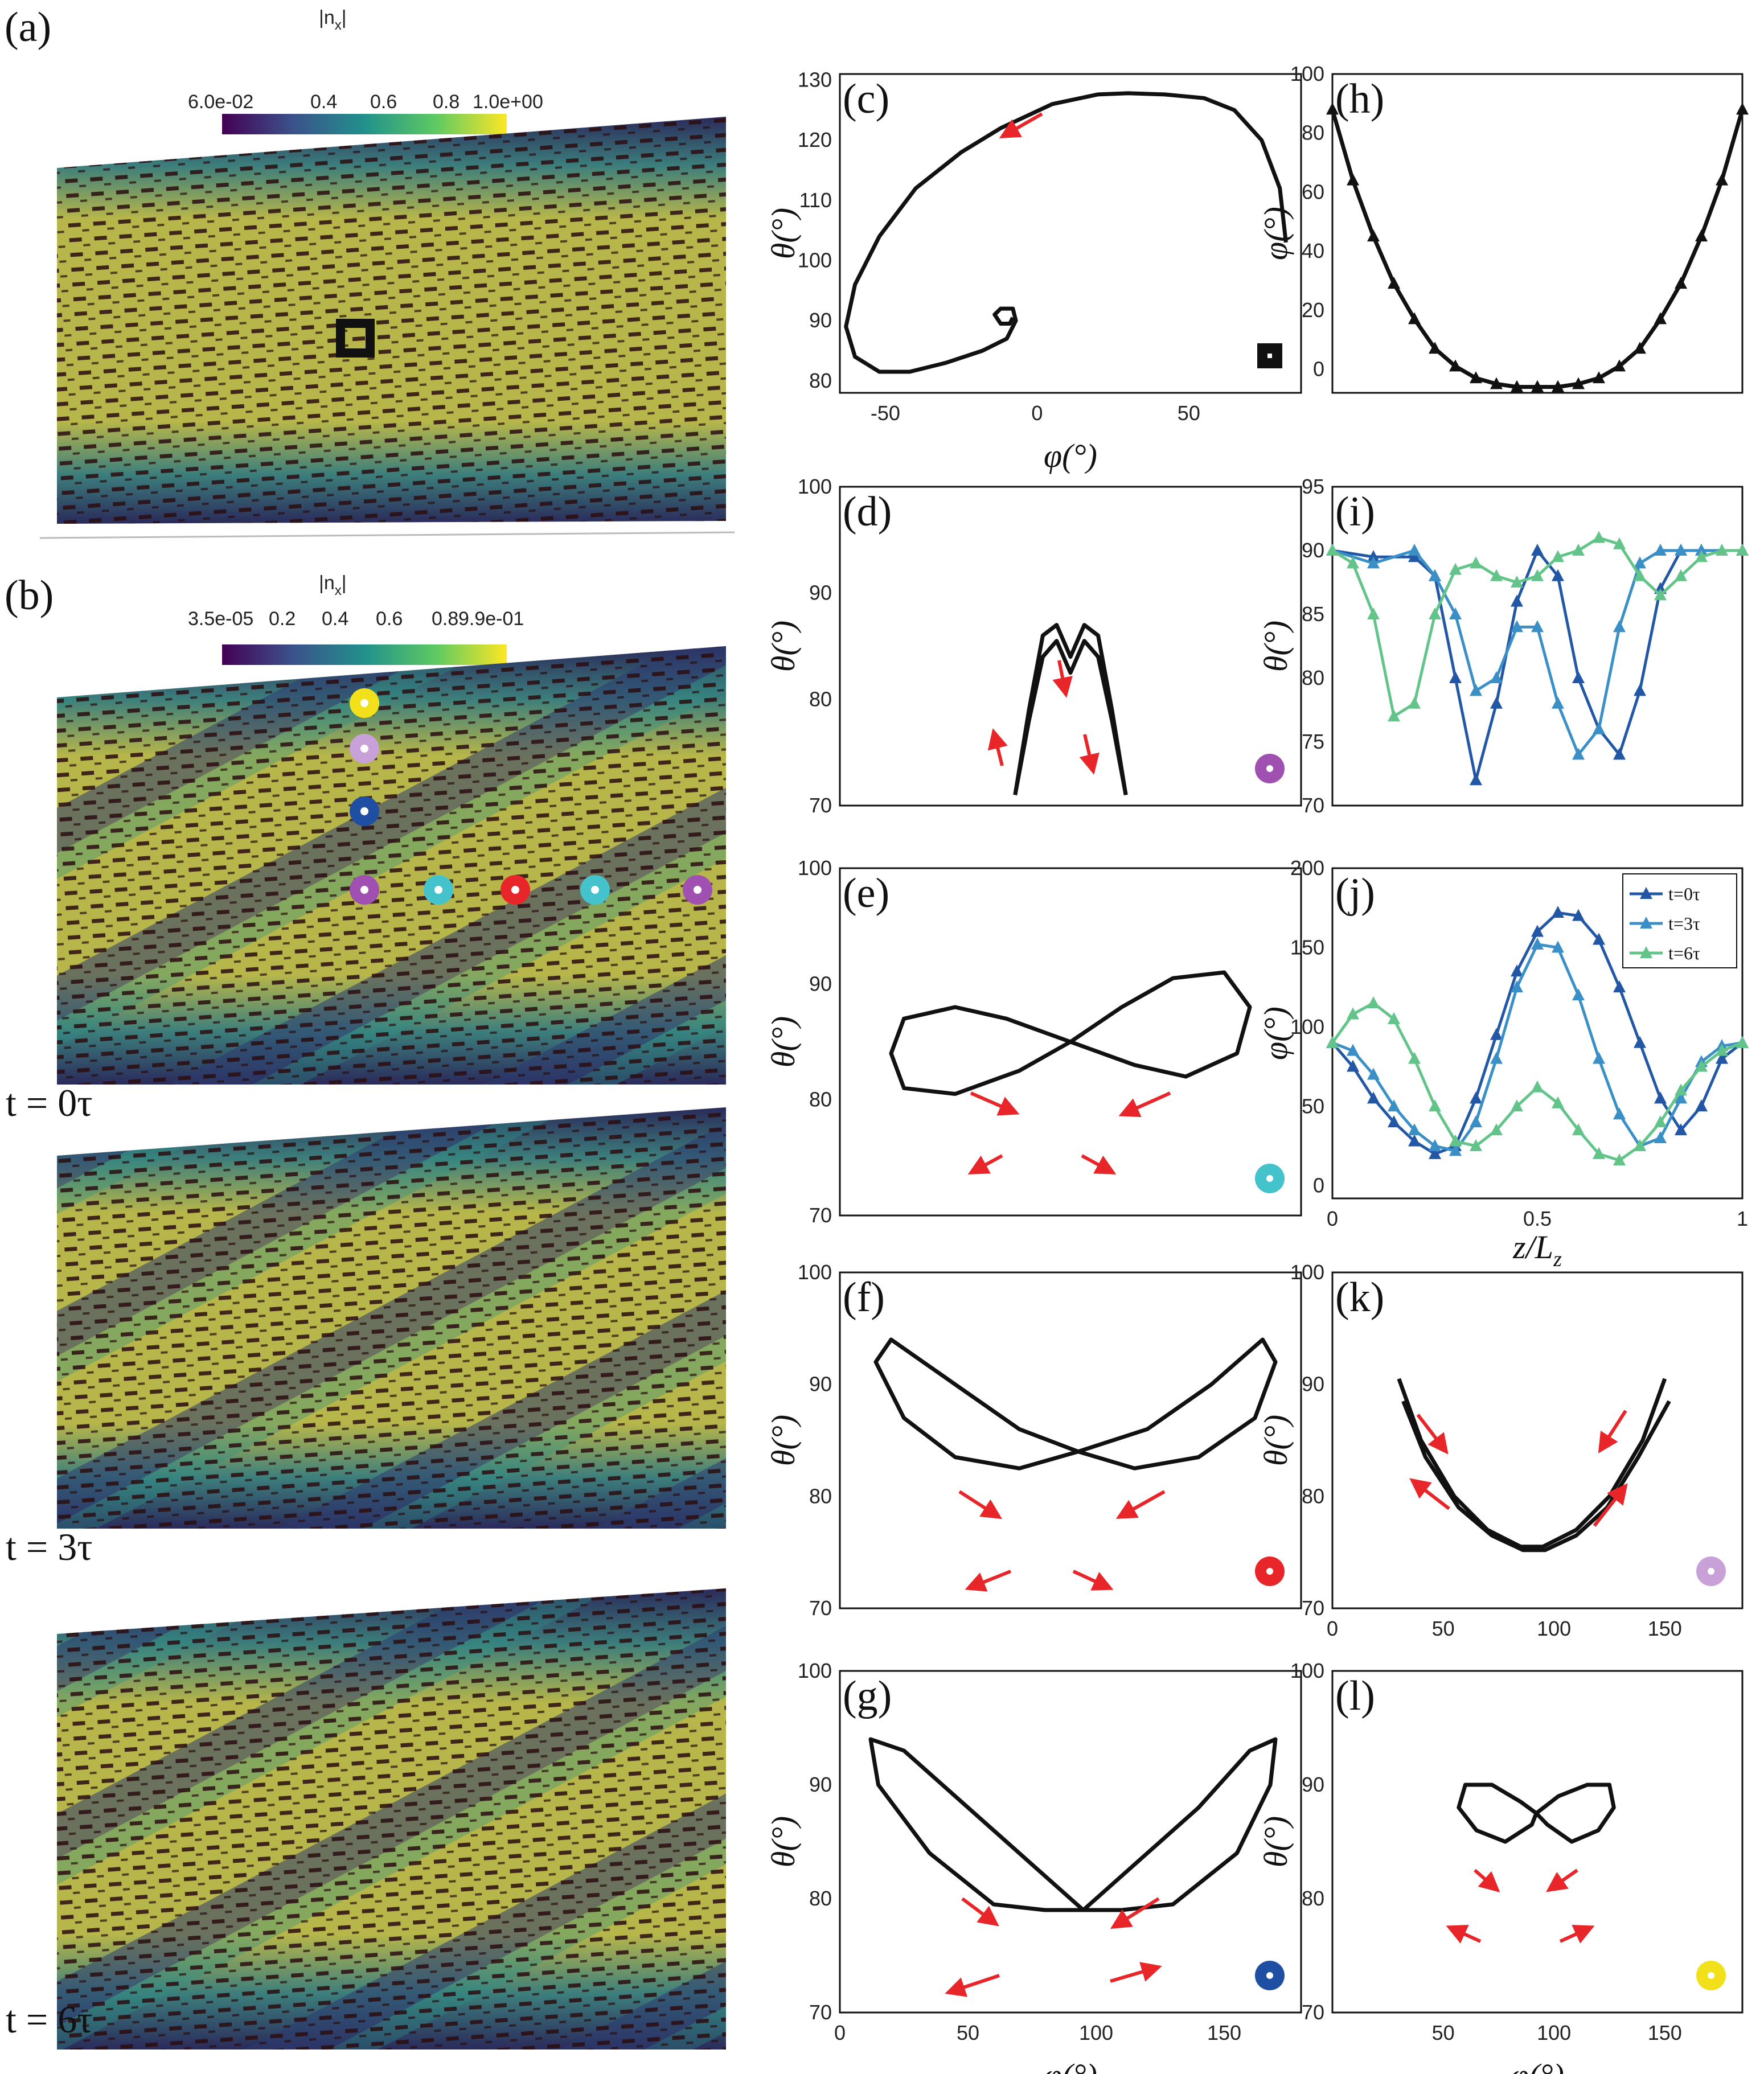  What do you see at coordinates (1537, 1034) in the screenshot?
I see `chart-j-frame` at bounding box center [1537, 1034].